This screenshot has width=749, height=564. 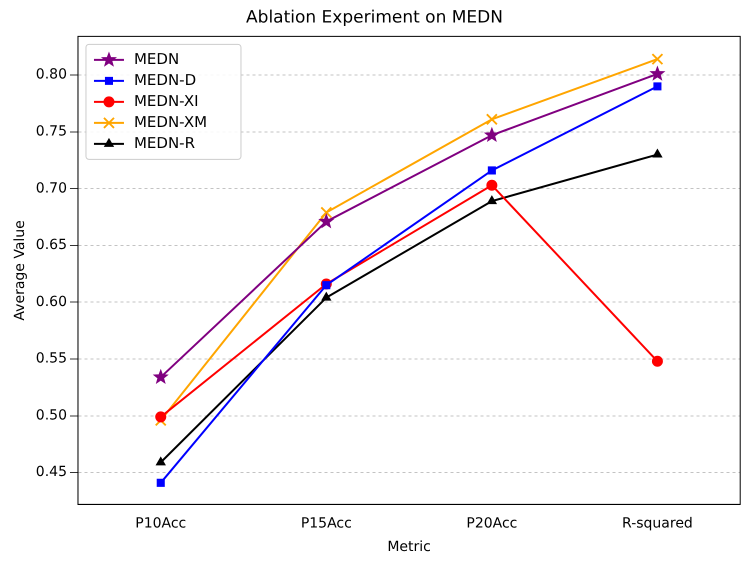 I want to click on legend-label: MEDN-XM, so click(x=171, y=121).